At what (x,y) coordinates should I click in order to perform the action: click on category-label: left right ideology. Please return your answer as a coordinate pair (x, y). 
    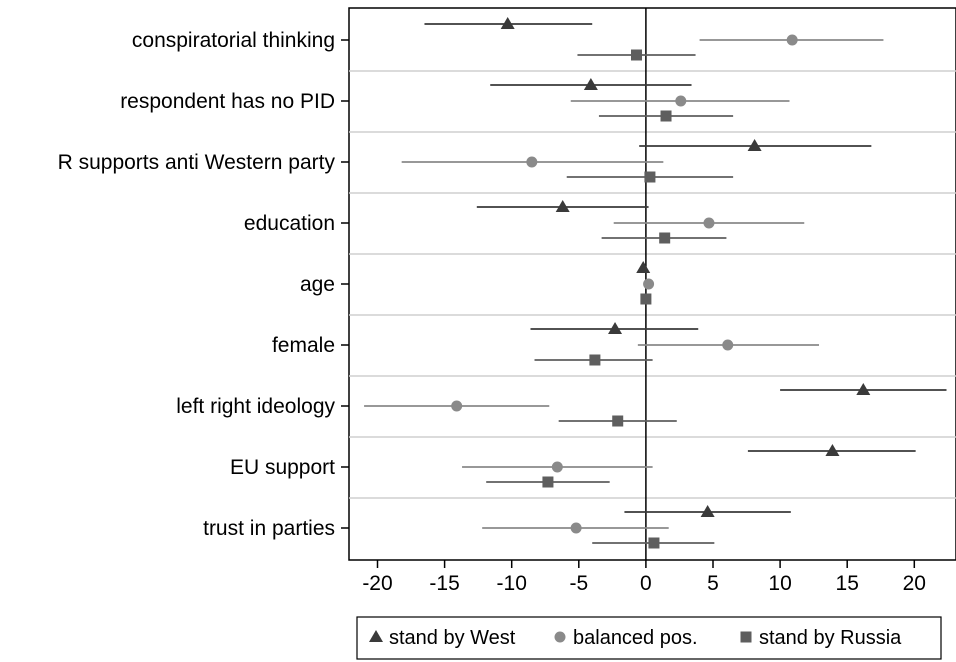
    Looking at the image, I should click on (255, 406).